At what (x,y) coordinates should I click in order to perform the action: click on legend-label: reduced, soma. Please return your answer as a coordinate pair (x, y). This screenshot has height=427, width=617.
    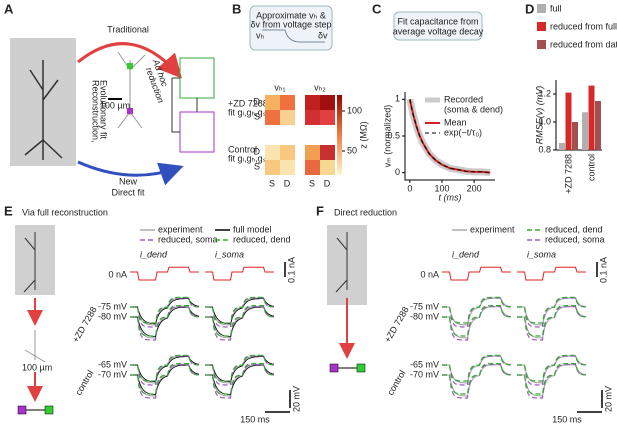
    Looking at the image, I should click on (188, 239).